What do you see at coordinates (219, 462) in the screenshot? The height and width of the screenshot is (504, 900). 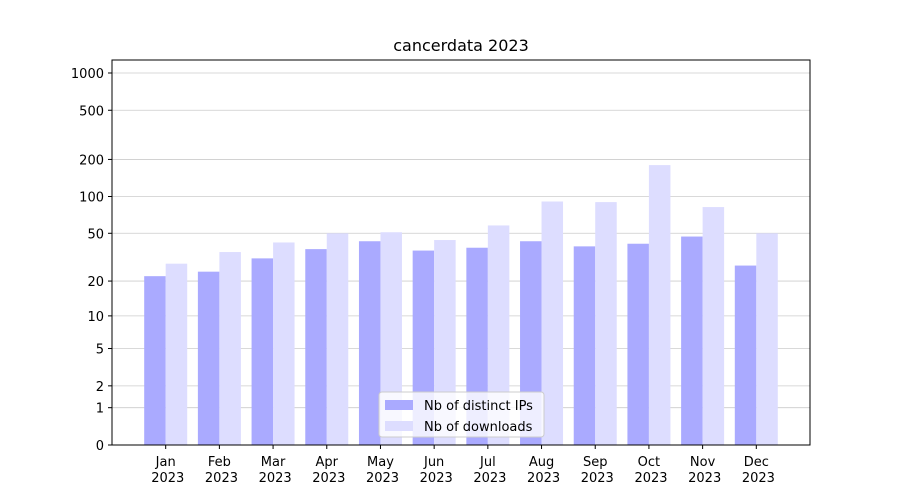 I see `x-tick-label-line: Feb` at bounding box center [219, 462].